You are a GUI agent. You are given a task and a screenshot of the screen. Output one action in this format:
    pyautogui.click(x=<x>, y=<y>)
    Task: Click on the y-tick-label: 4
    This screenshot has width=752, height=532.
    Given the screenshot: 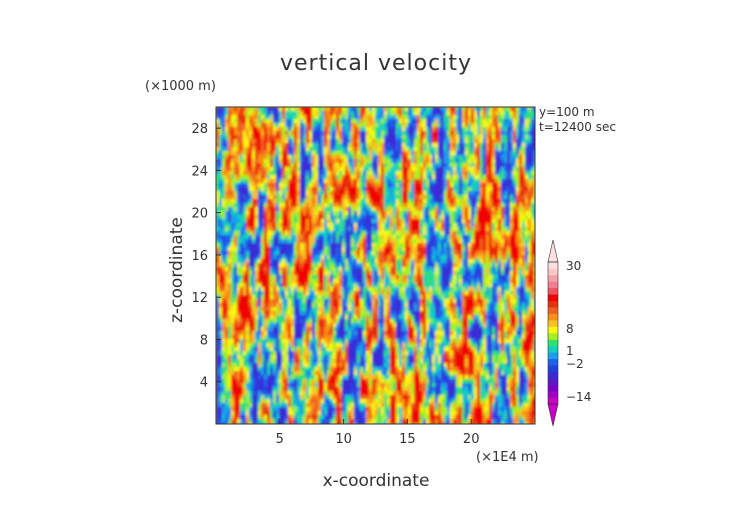 What is the action you would take?
    pyautogui.click(x=204, y=383)
    